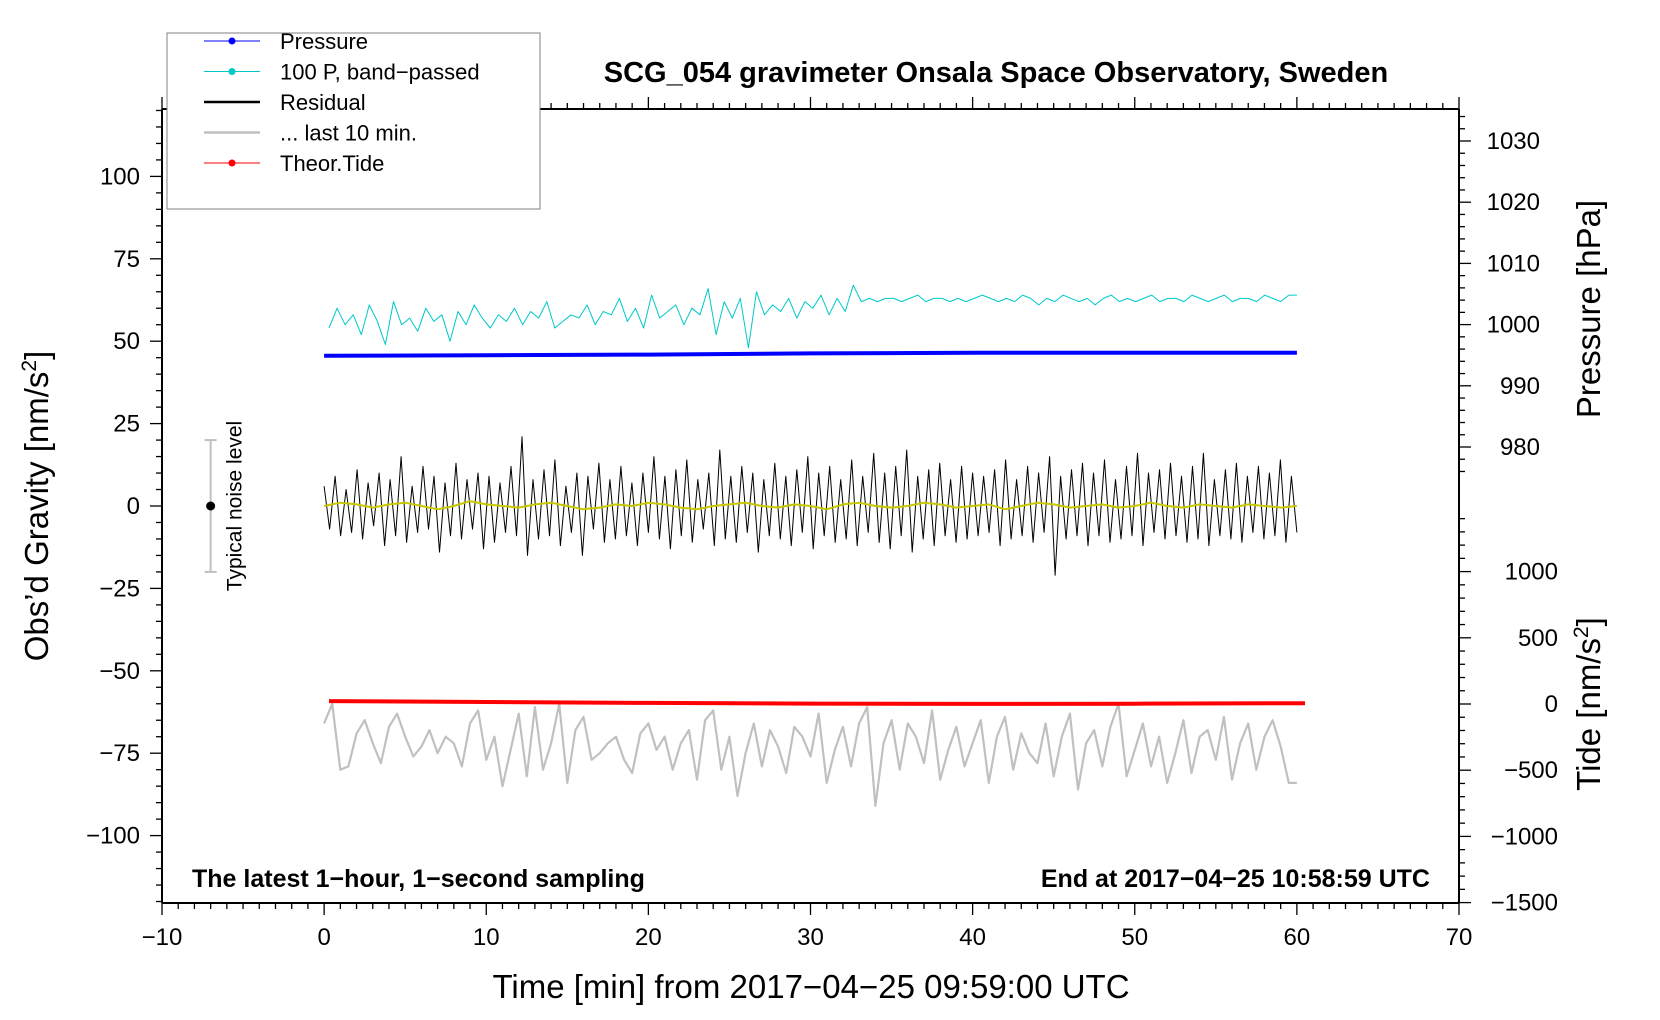 The width and height of the screenshot is (1660, 1020). I want to click on series-residual-smoothed, so click(810, 505).